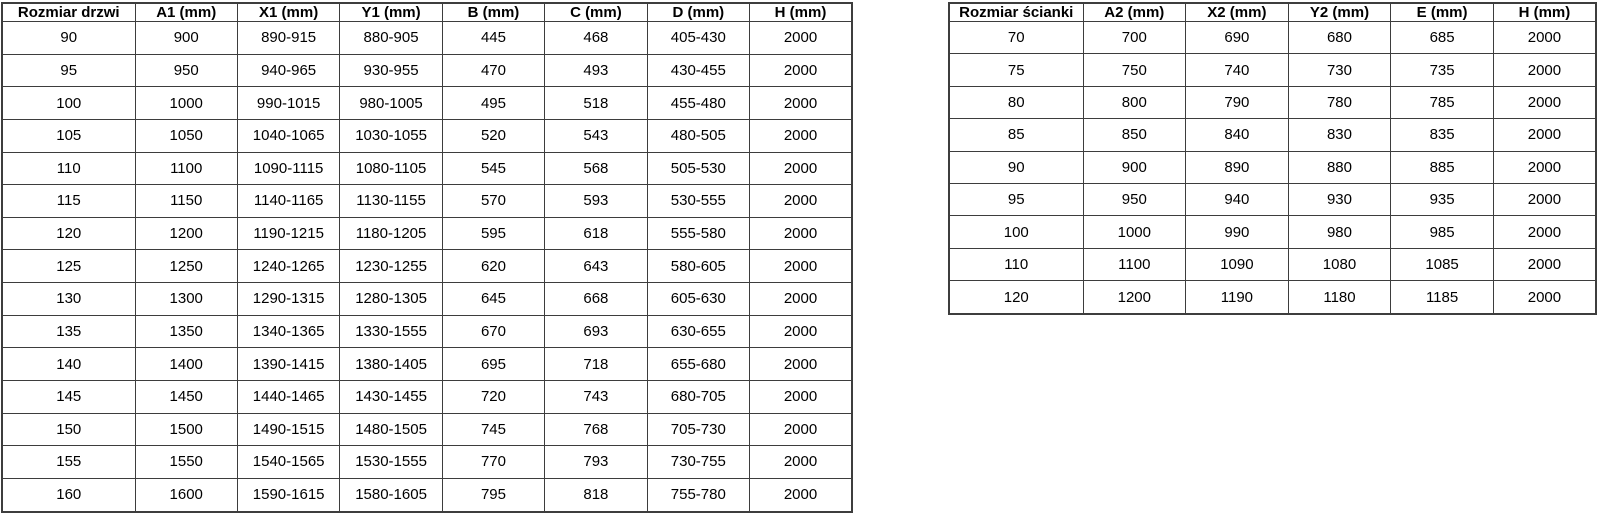  I want to click on table-cell: 618, so click(596, 233).